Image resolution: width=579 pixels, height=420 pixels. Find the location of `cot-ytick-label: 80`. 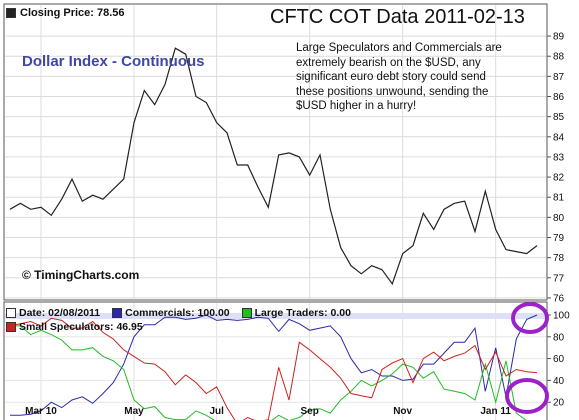

cot-ytick-label: 80 is located at coordinates (559, 337).